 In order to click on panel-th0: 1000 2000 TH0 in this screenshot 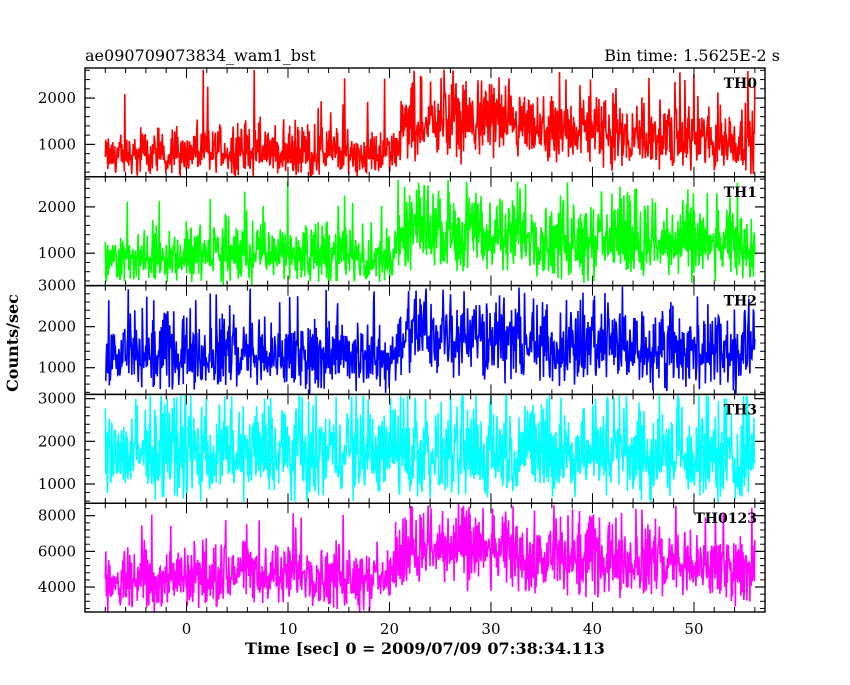, I will do `click(402, 122)`.